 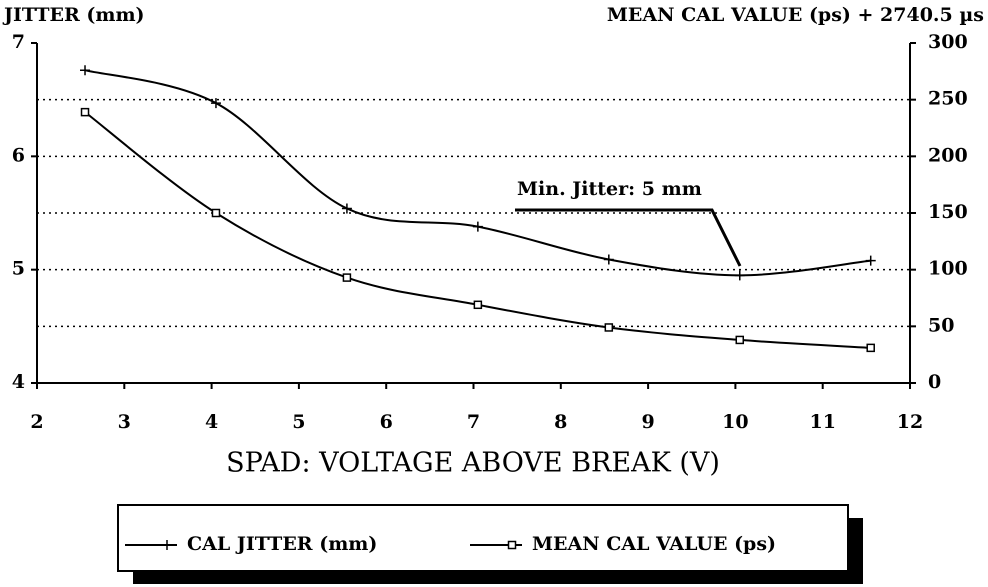 What do you see at coordinates (18, 269) in the screenshot?
I see `y-tick-label: 5` at bounding box center [18, 269].